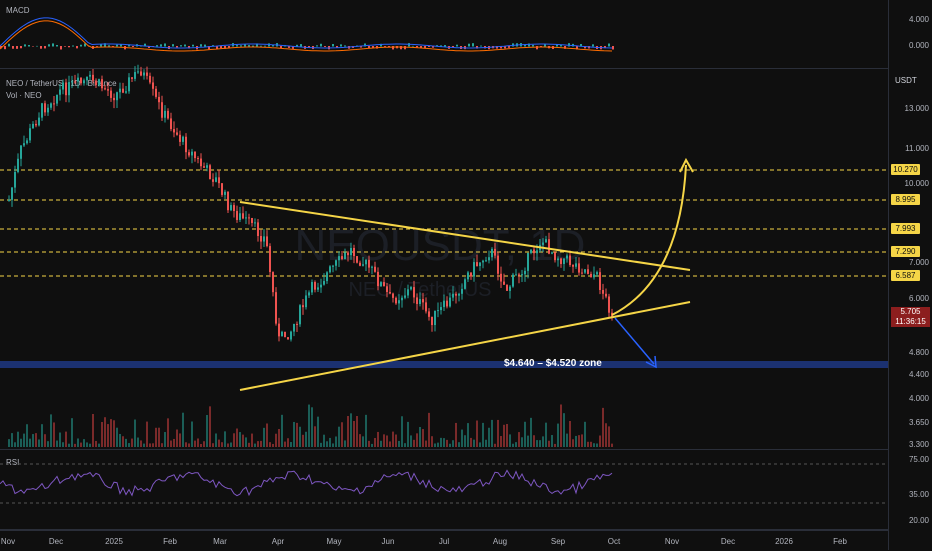 The image size is (932, 551). I want to click on currency-label: USDT, so click(906, 80).